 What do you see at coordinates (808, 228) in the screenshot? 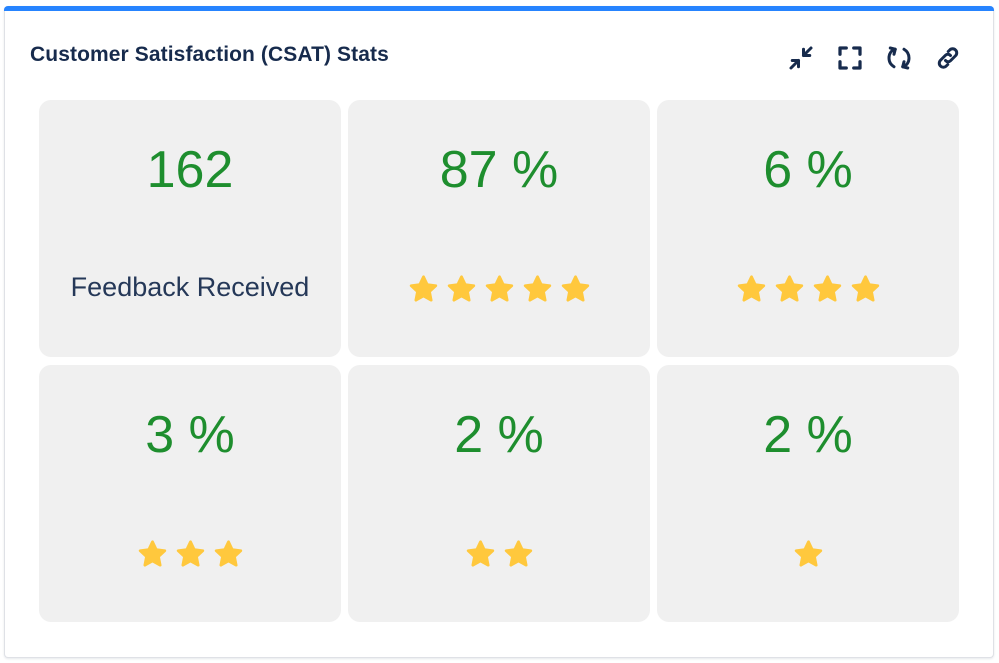
I see `stat-card-4-star: 6 %` at bounding box center [808, 228].